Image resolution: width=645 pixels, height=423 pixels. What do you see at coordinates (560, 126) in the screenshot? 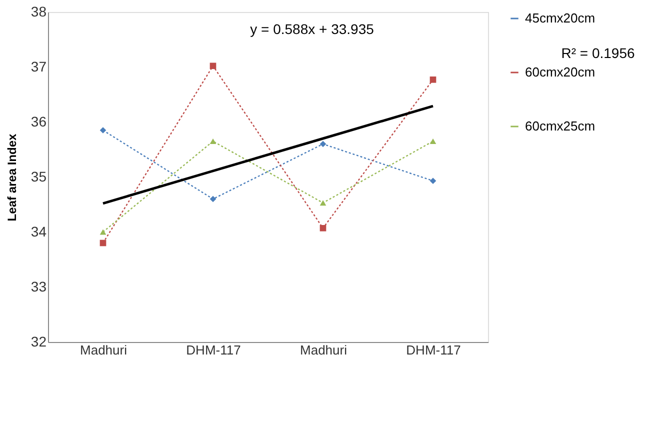
I see `legend-label: 60cmx25cm` at bounding box center [560, 126].